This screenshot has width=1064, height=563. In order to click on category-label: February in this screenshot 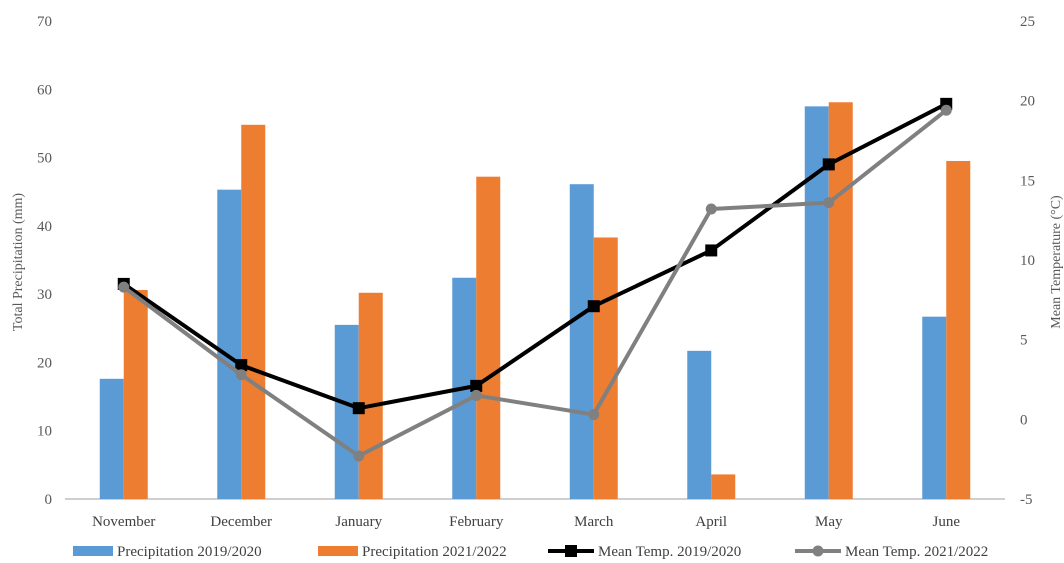, I will do `click(476, 522)`.